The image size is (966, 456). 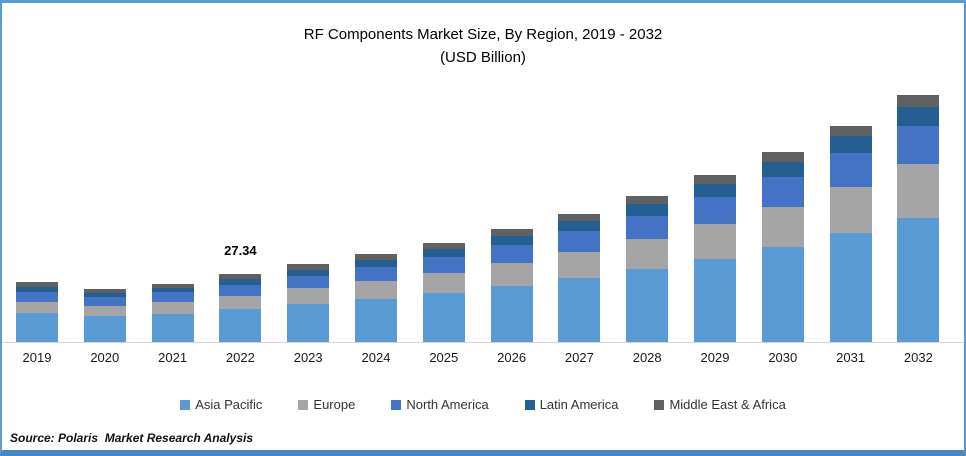 I want to click on x-axis-label-2030: 2030, so click(x=783, y=357).